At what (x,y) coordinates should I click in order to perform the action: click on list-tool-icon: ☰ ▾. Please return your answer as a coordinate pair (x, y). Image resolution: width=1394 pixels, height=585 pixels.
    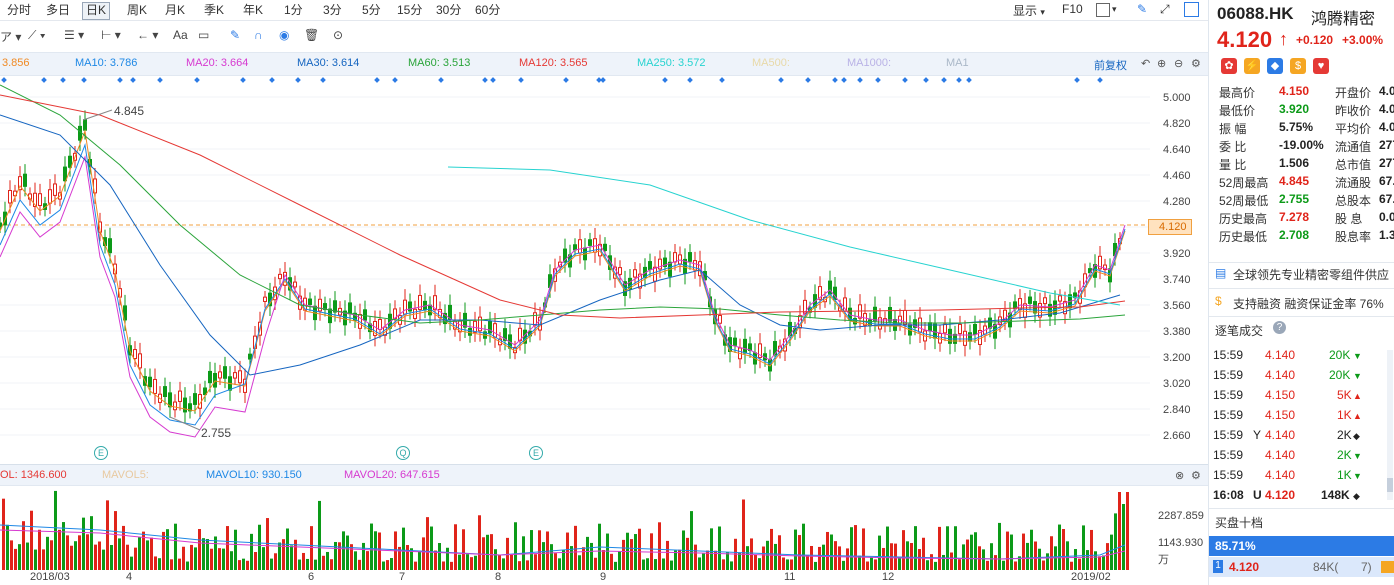
    Looking at the image, I should click on (74, 35).